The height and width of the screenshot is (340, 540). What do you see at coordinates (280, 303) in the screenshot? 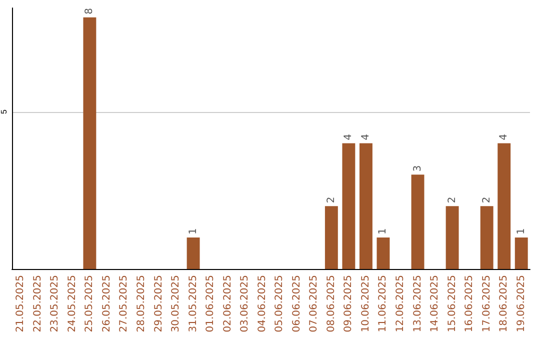
I see `x-tick-label: 05.06.2025` at bounding box center [280, 303].